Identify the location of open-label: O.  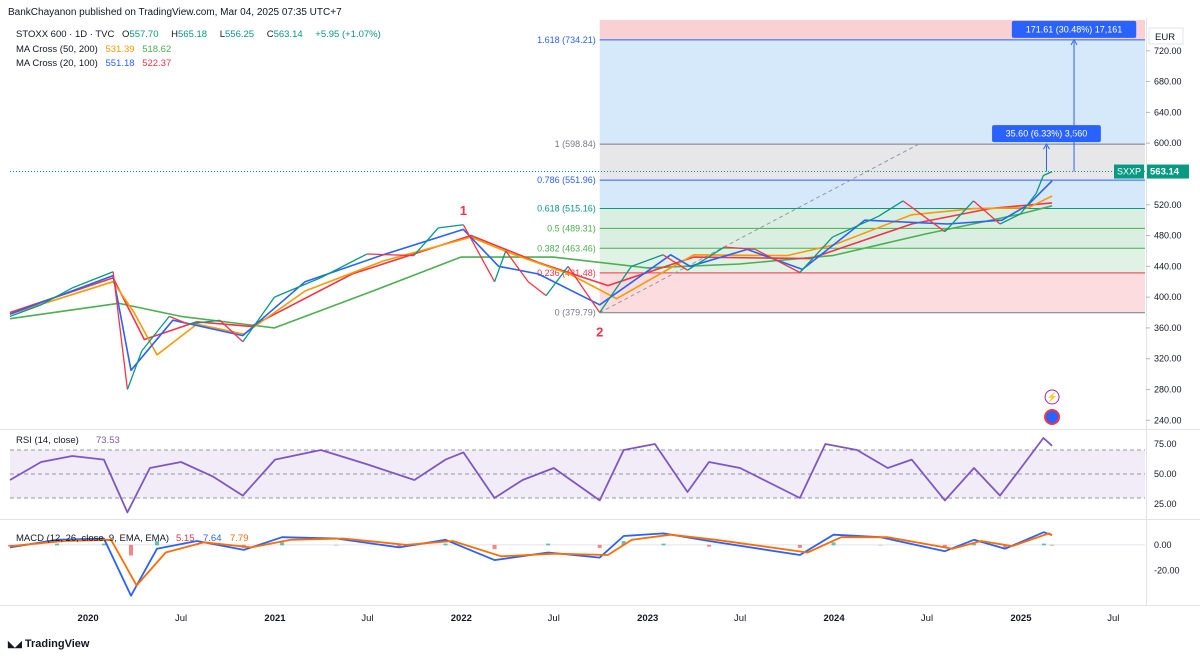
(126, 34).